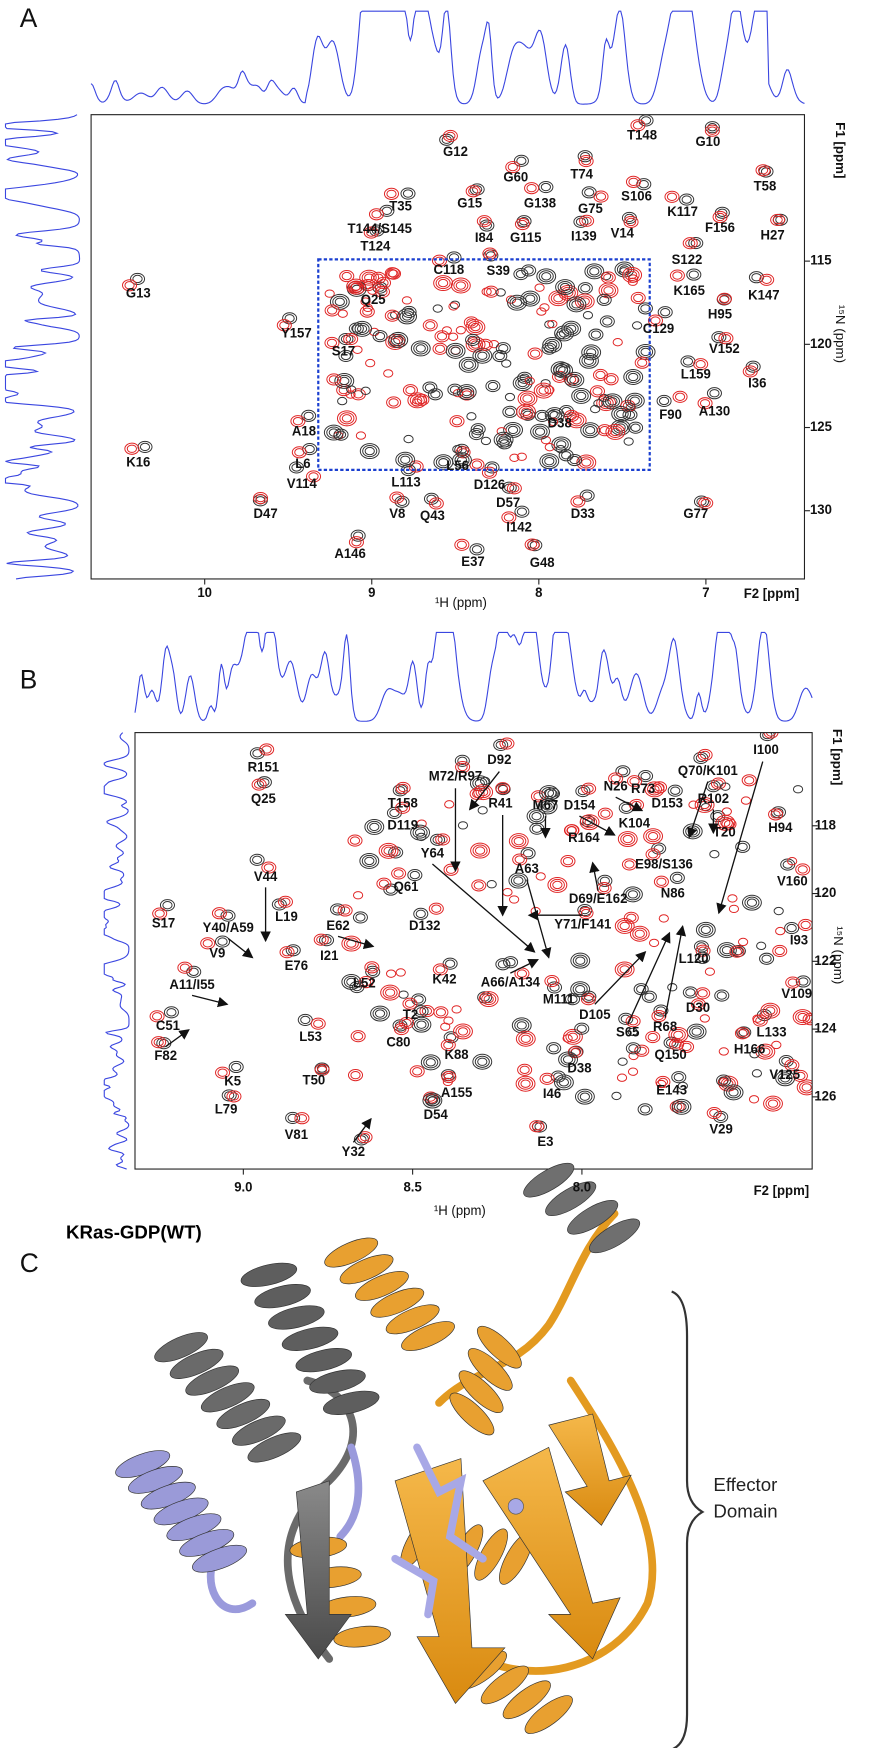 This screenshot has height=1748, width=878. I want to click on metal-ion, so click(515, 1506).